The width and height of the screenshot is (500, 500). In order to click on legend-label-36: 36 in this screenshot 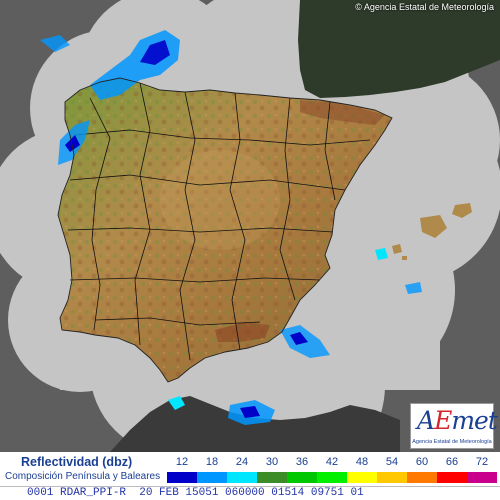, I will do `click(302, 462)`.